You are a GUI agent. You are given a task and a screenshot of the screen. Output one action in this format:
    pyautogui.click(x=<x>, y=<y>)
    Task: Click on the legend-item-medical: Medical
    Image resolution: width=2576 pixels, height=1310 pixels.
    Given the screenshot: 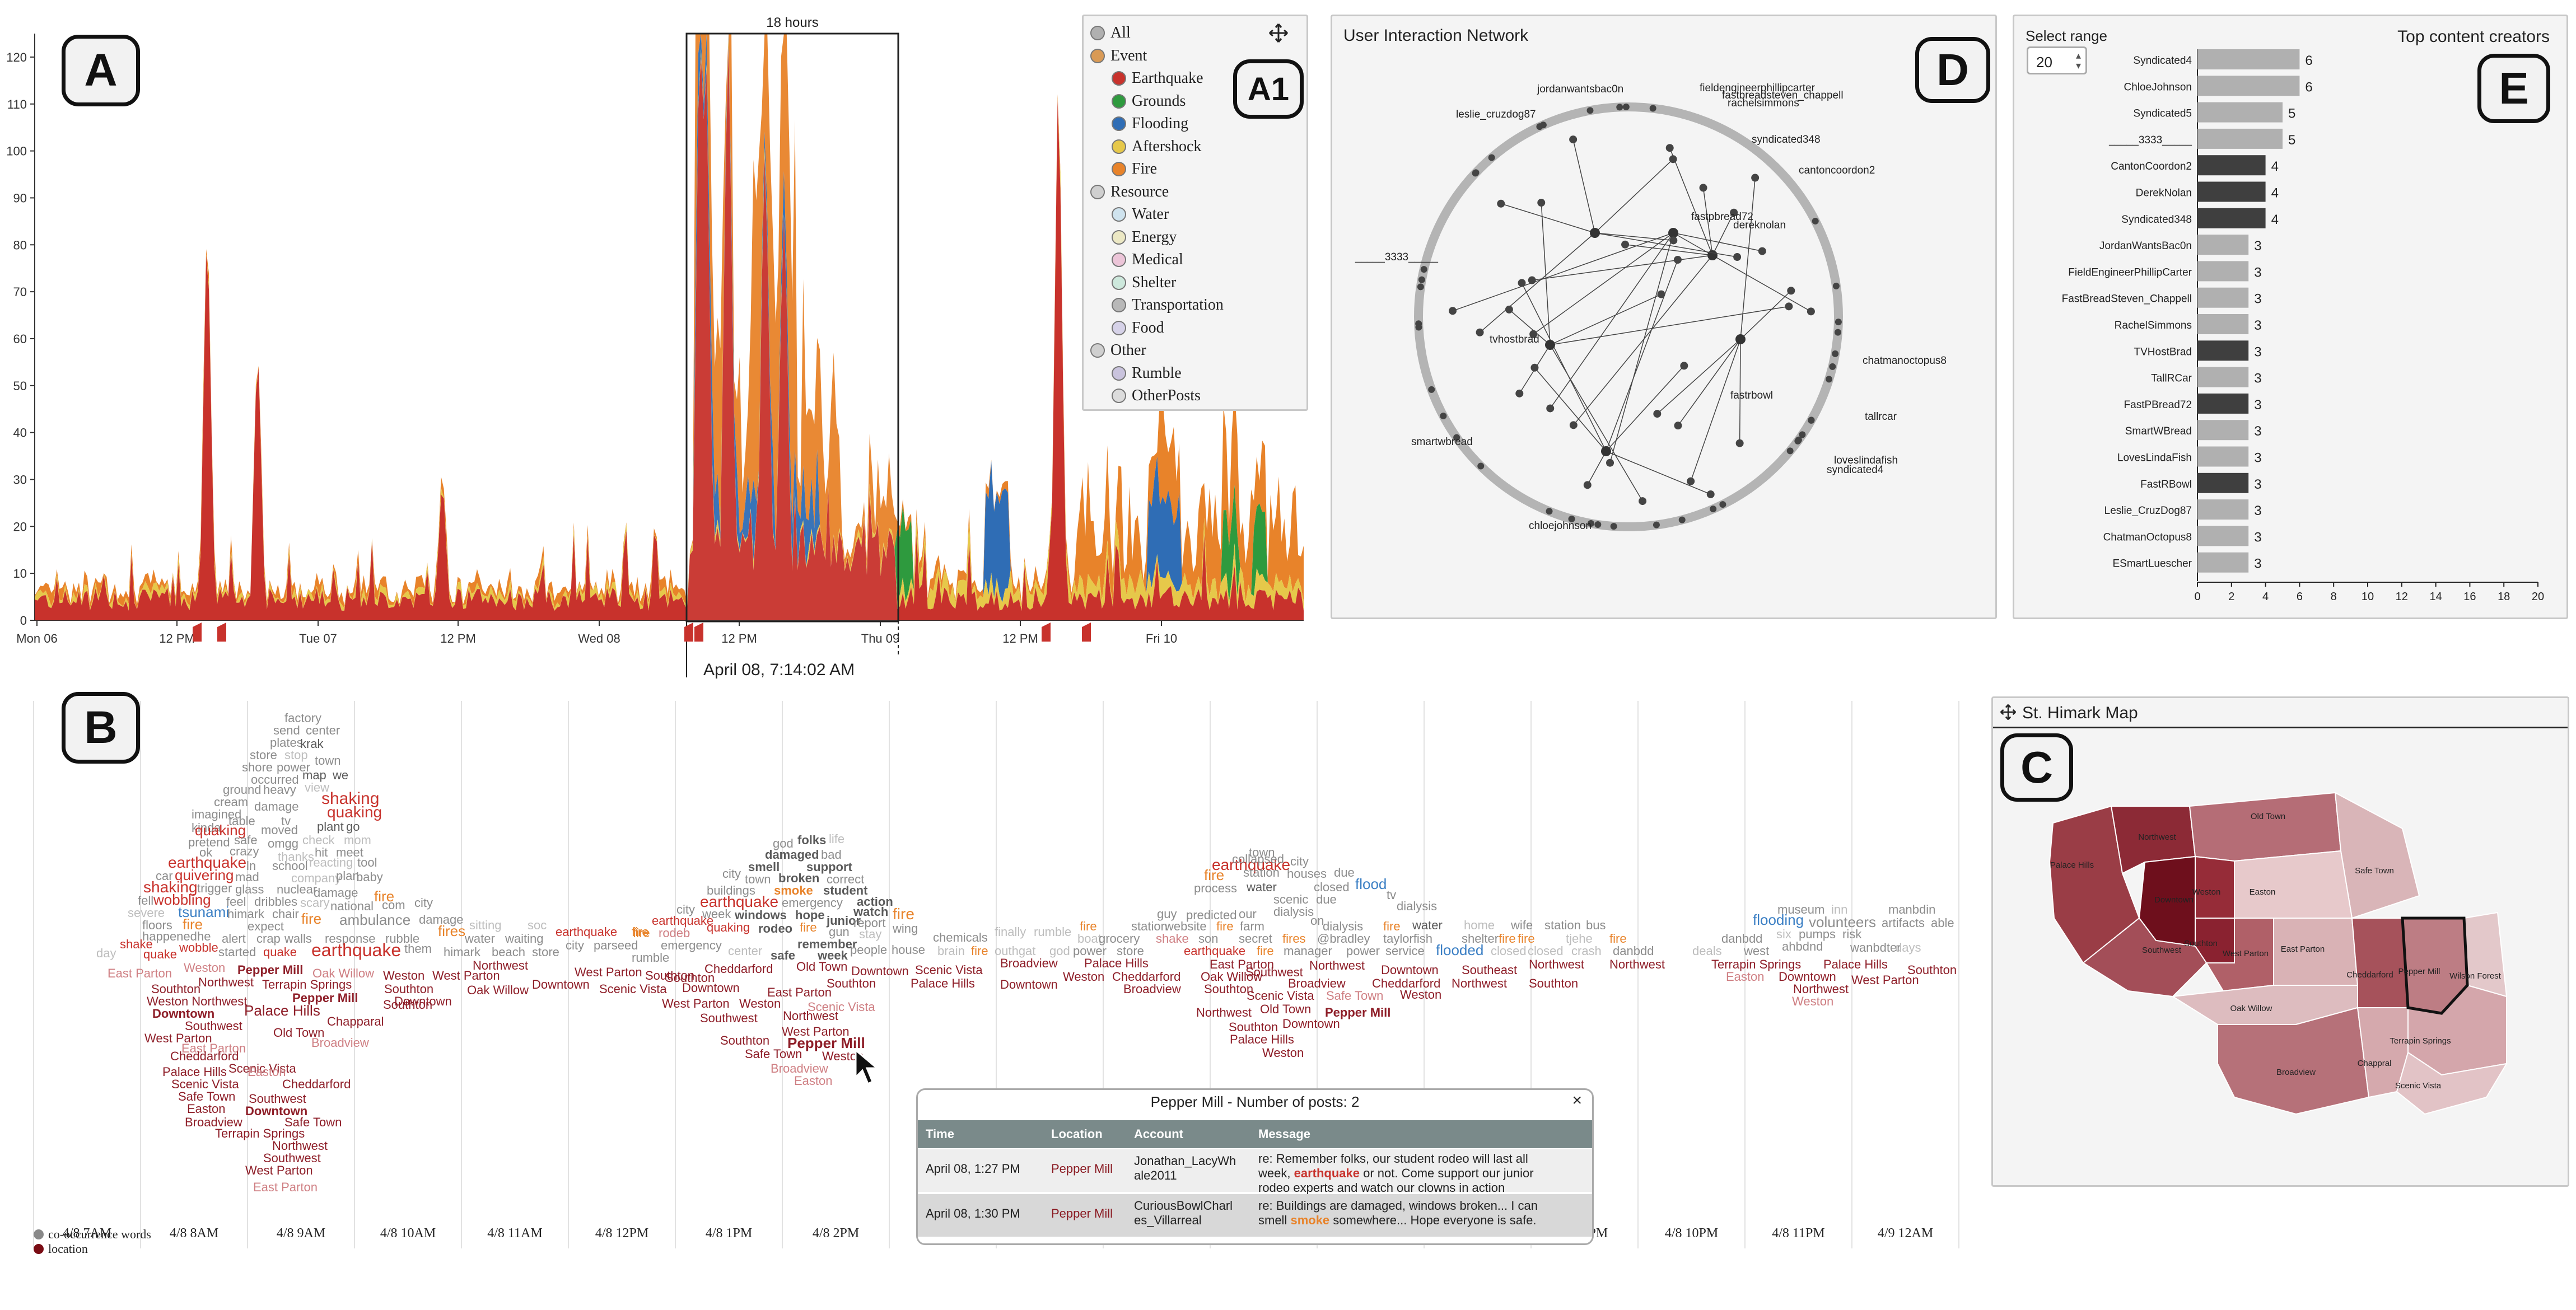 What is the action you would take?
    pyautogui.click(x=1148, y=260)
    